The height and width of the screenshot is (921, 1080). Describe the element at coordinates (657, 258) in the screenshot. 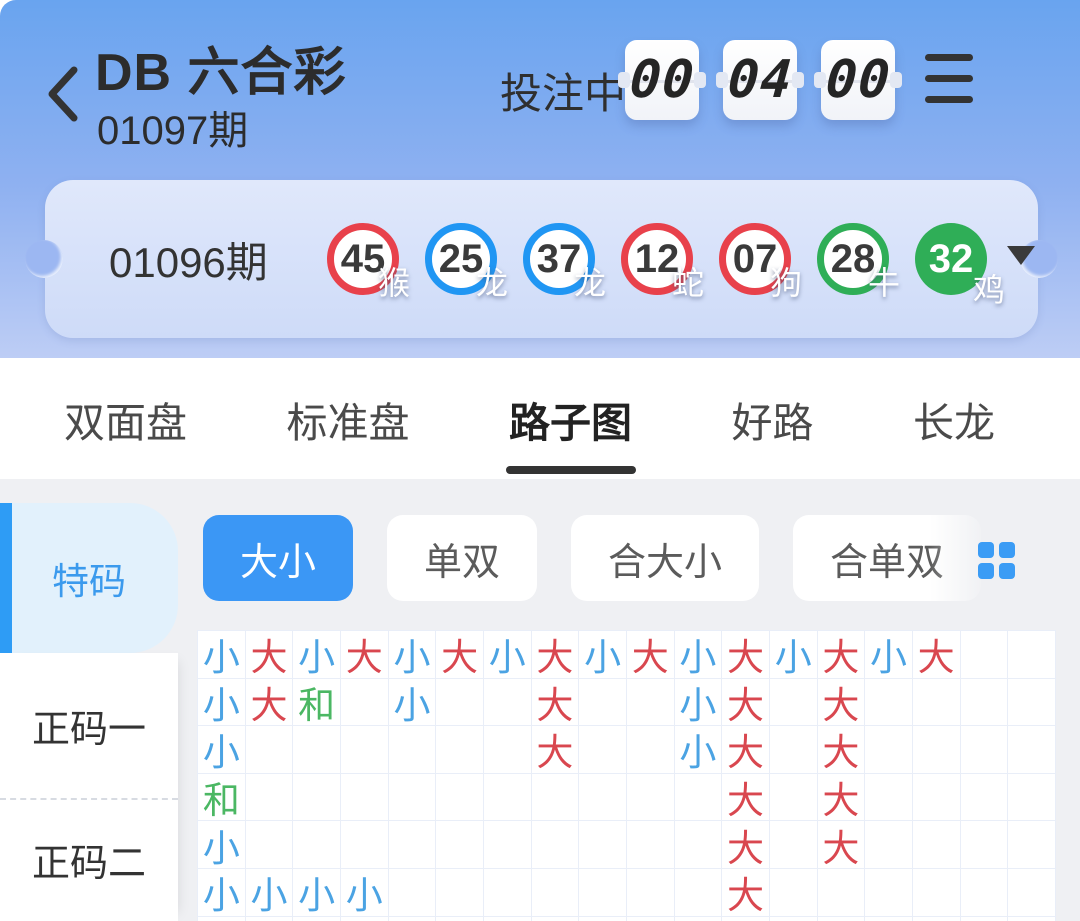

I see `ball-number: 12` at that location.